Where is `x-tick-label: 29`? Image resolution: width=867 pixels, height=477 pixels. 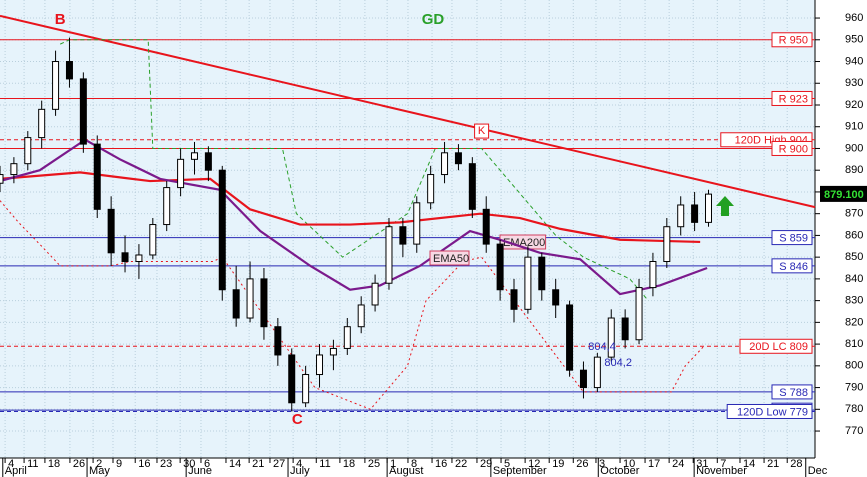
x-tick-label: 29 is located at coordinates (486, 464).